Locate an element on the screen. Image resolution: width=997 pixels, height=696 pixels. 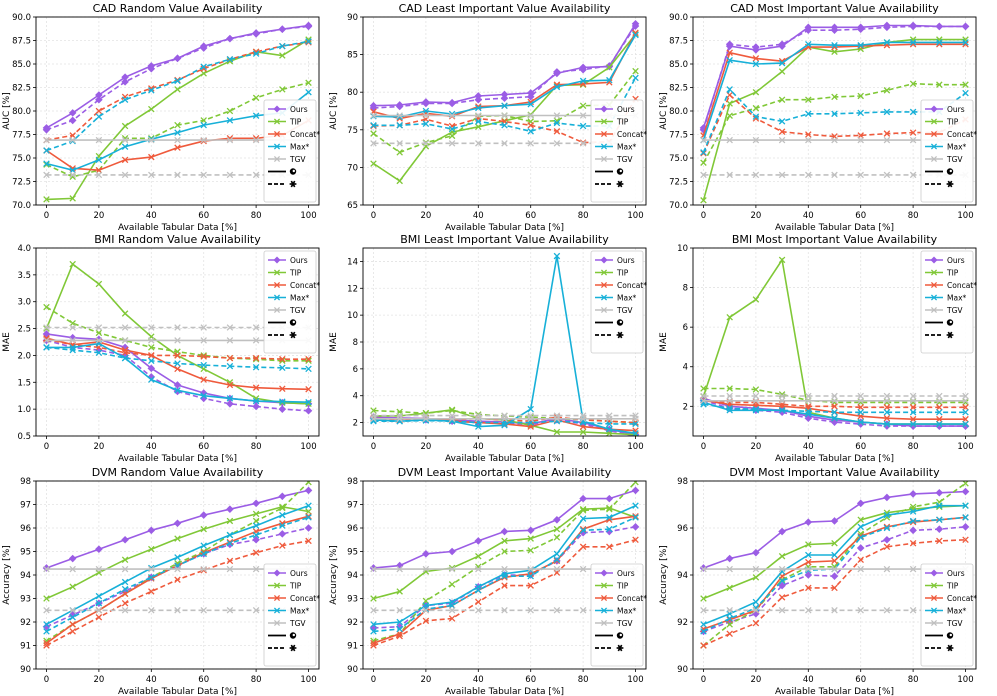
x-tick-label: 40 is located at coordinates (478, 447).